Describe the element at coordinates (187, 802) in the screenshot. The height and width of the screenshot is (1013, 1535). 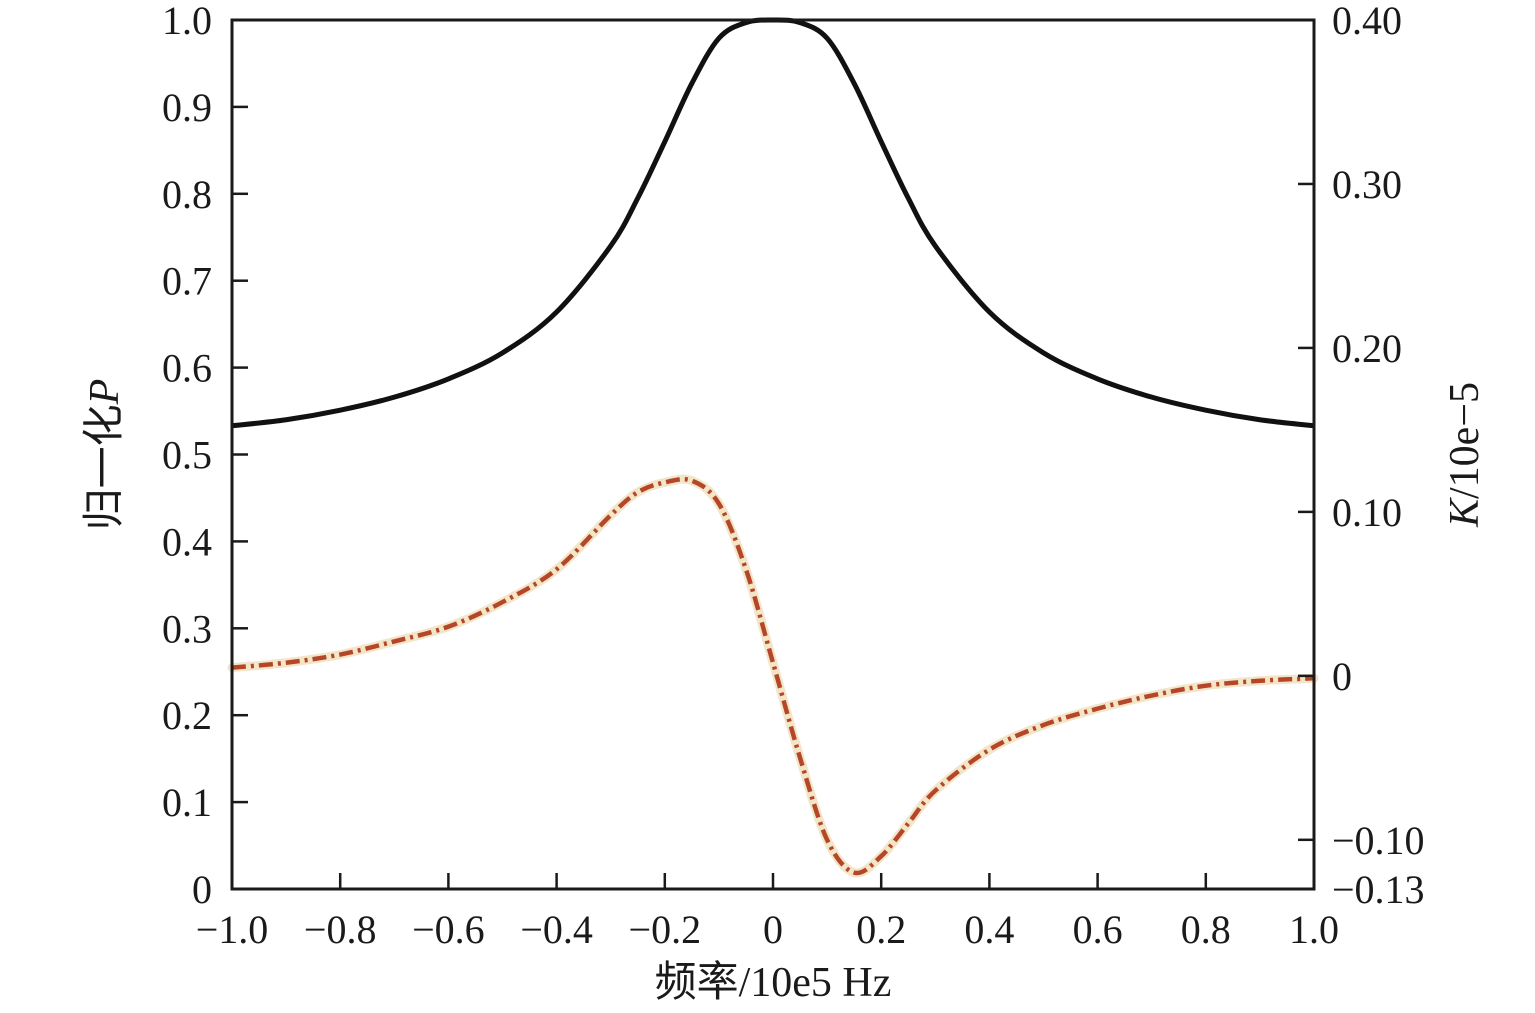
I see `left-y-tick-label: 0.1` at that location.